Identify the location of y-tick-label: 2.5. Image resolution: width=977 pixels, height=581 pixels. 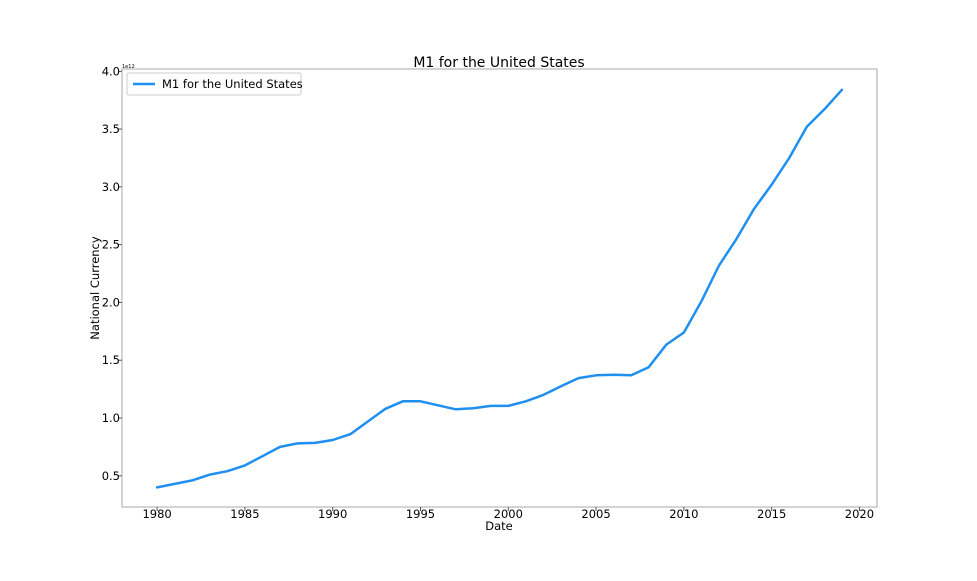
(111, 245).